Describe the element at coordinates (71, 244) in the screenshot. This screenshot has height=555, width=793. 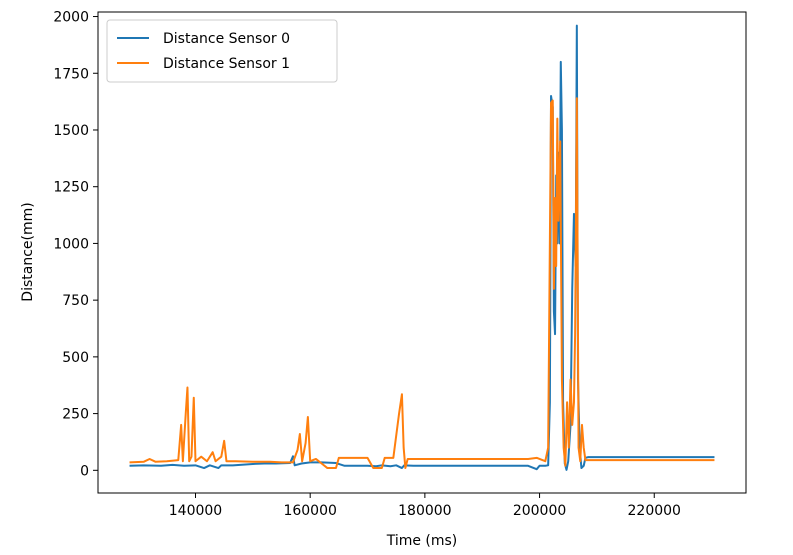
I see `y-tick-label: 1000` at that location.